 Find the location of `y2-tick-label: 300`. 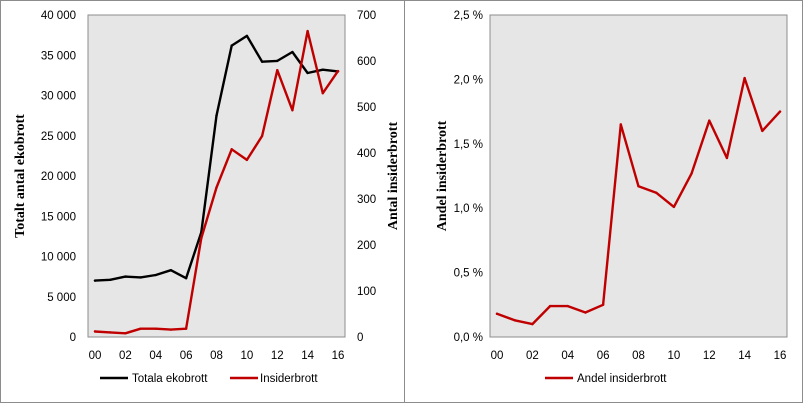

y2-tick-label: 300 is located at coordinates (366, 200).